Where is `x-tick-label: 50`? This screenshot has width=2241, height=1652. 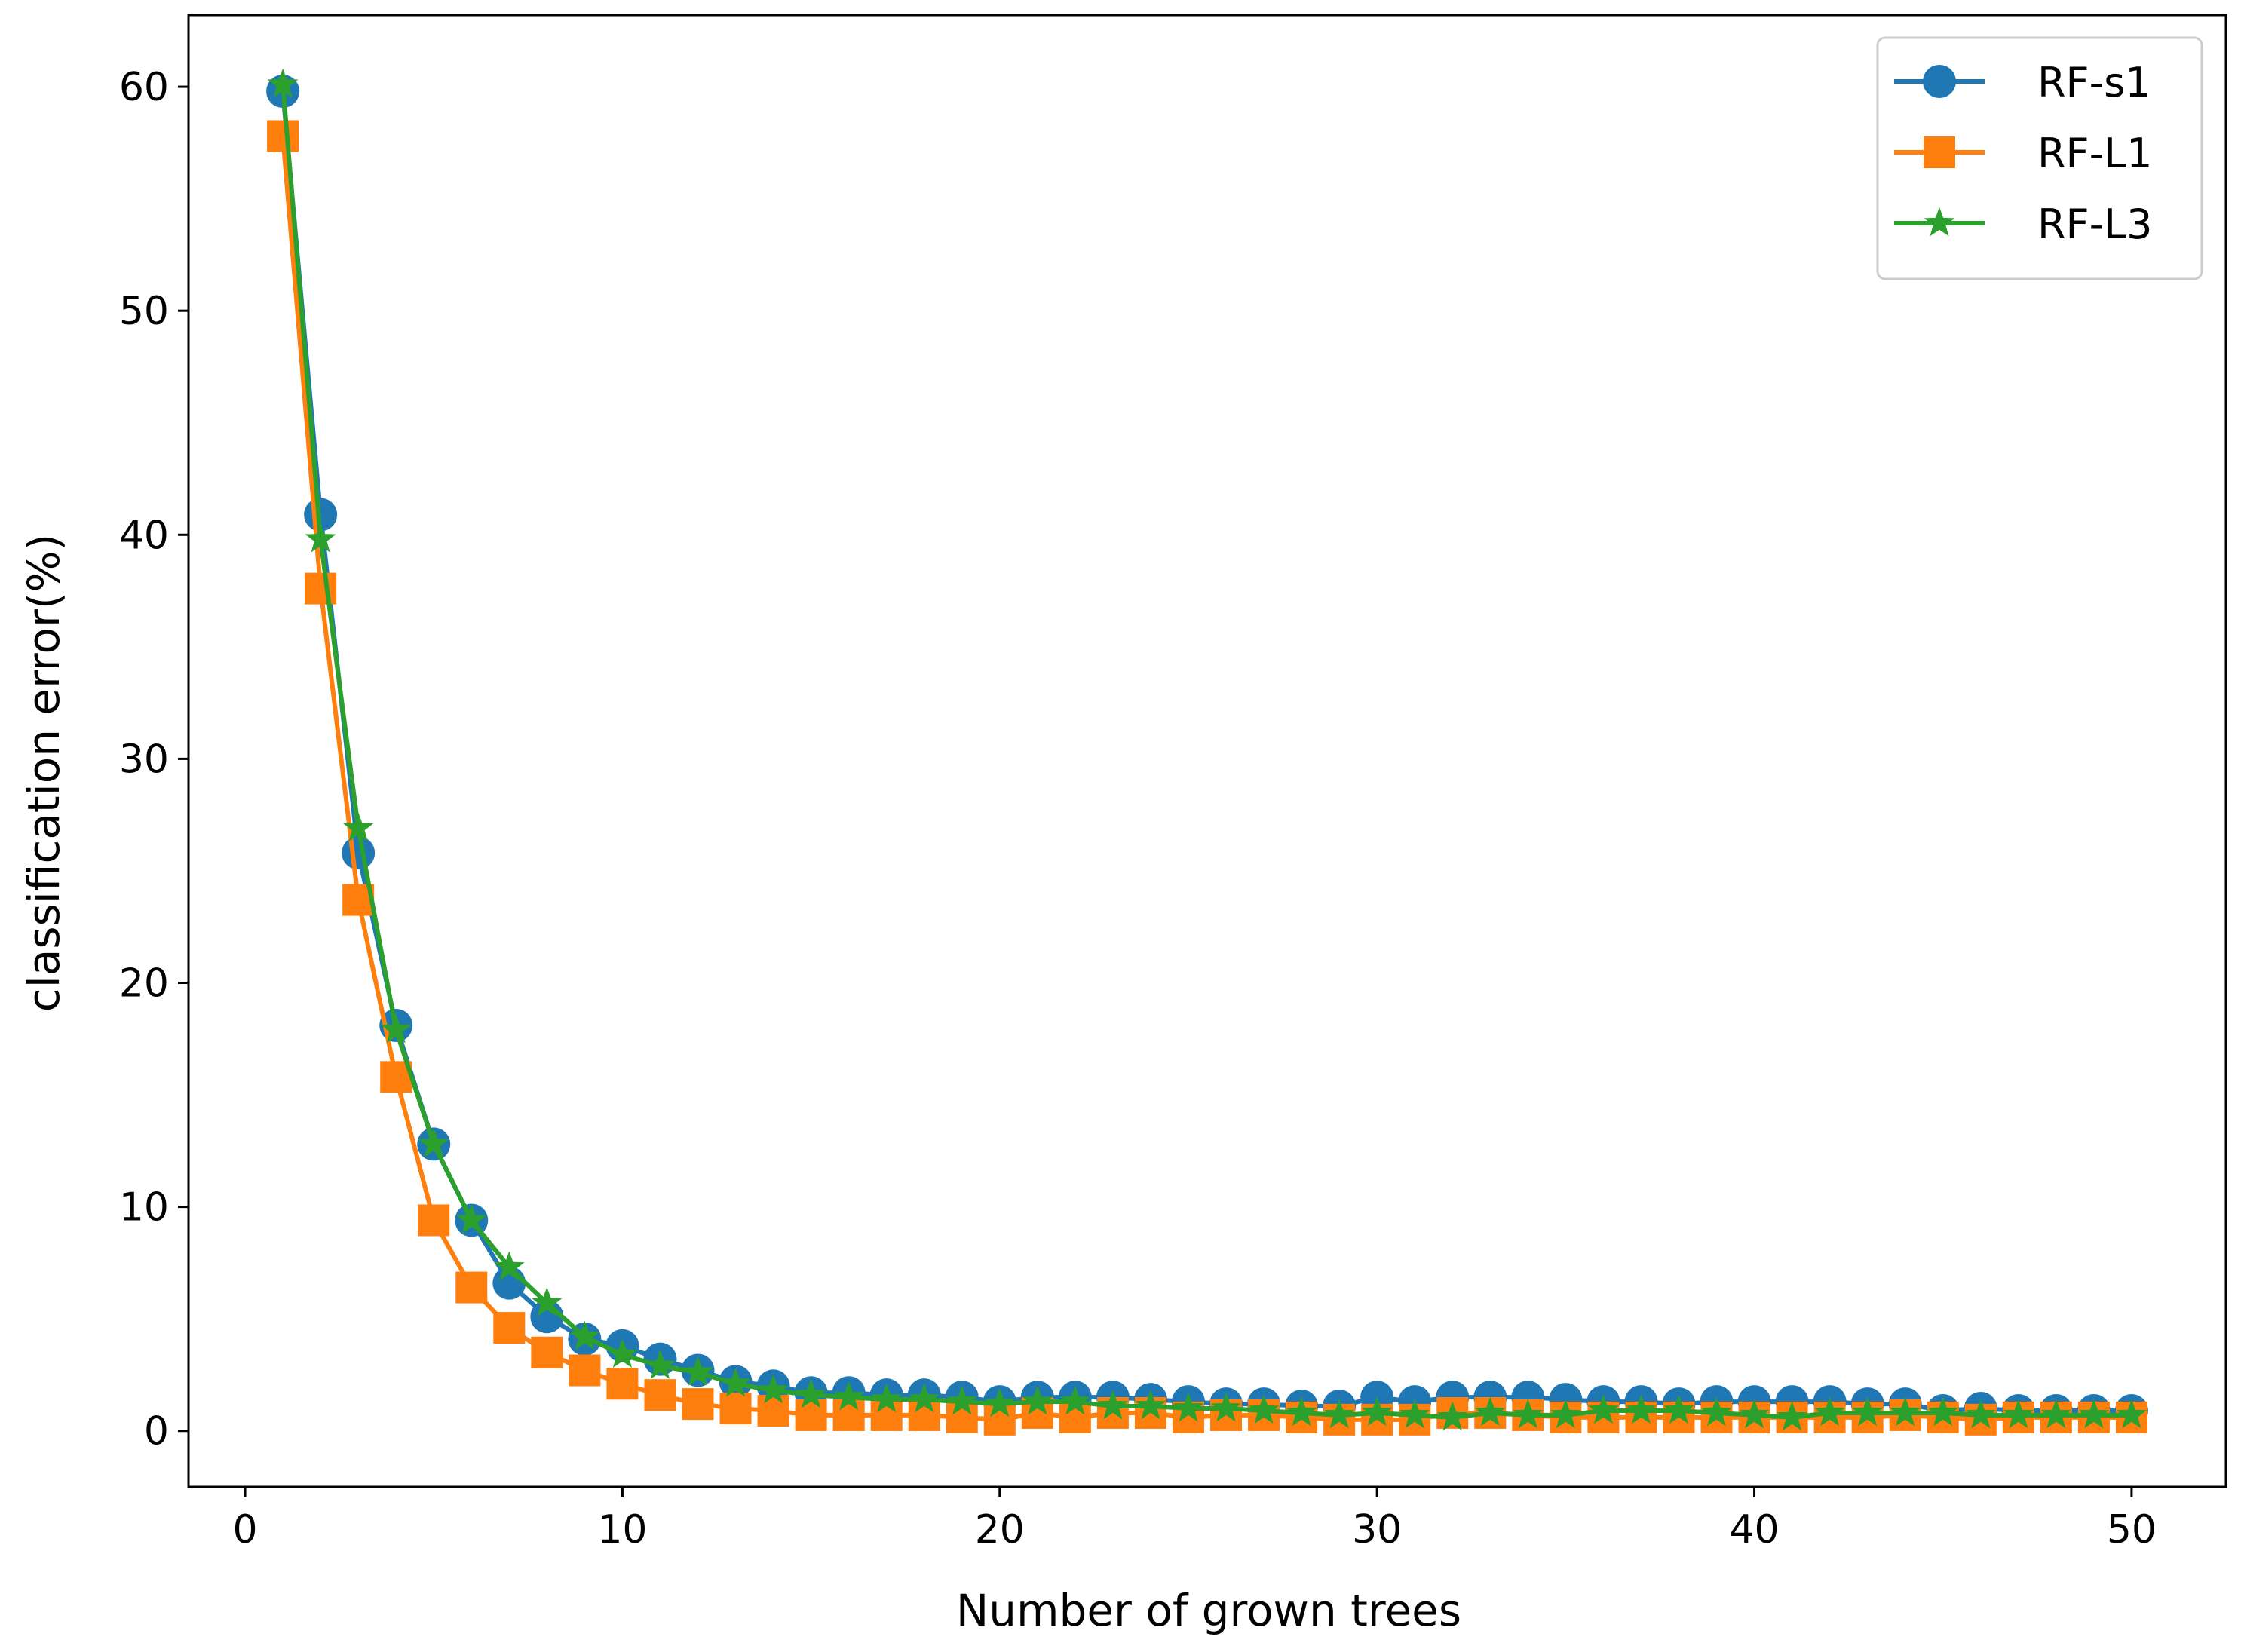
x-tick-label: 50 is located at coordinates (2132, 1529).